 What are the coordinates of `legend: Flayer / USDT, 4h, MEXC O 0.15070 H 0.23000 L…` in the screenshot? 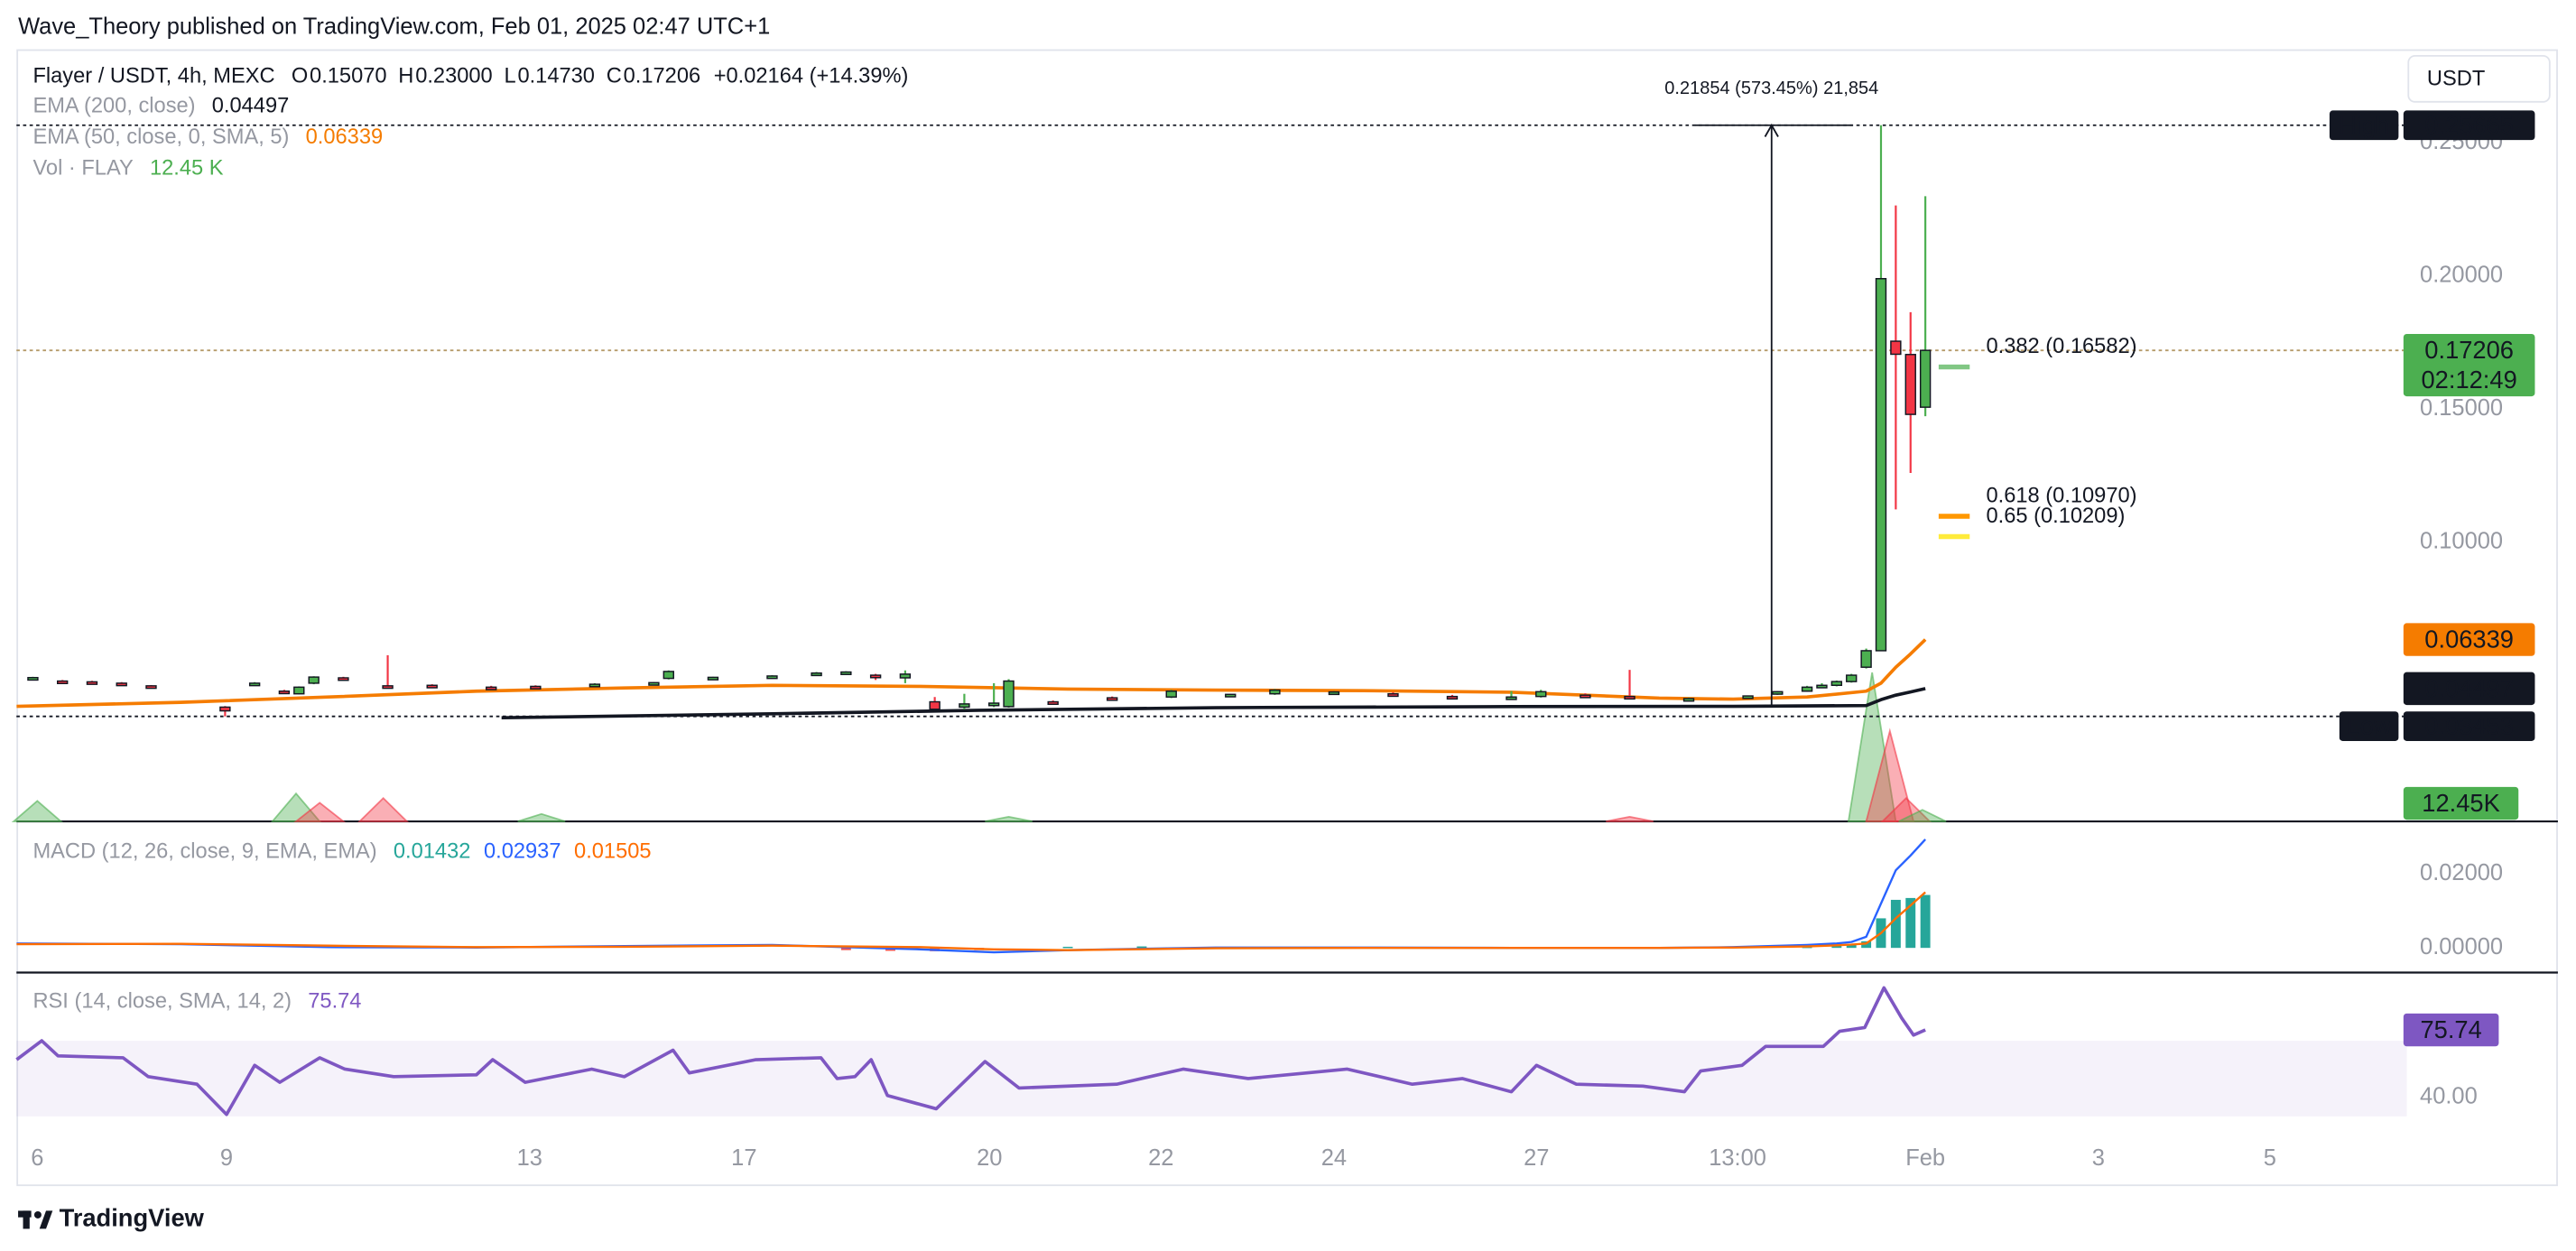 It's located at (470, 76).